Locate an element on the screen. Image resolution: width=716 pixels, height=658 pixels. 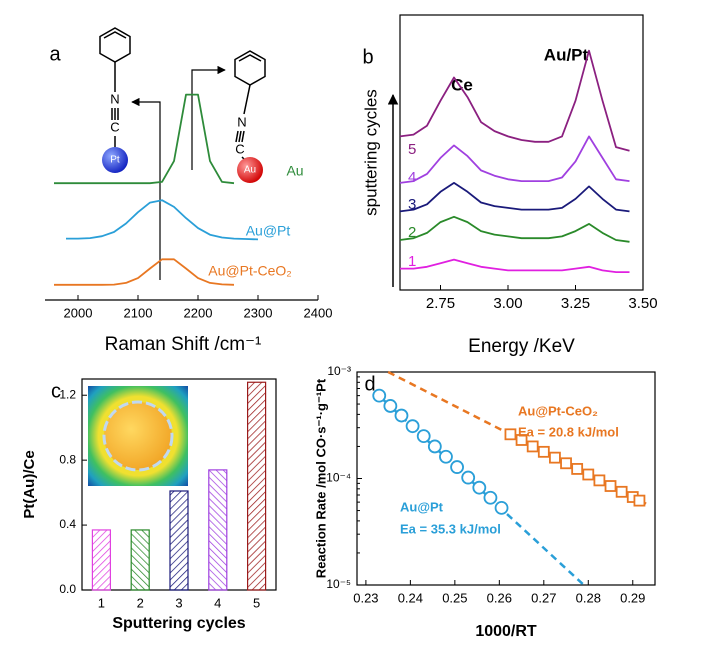
x-tick-label: 2000 is located at coordinates (78, 312).